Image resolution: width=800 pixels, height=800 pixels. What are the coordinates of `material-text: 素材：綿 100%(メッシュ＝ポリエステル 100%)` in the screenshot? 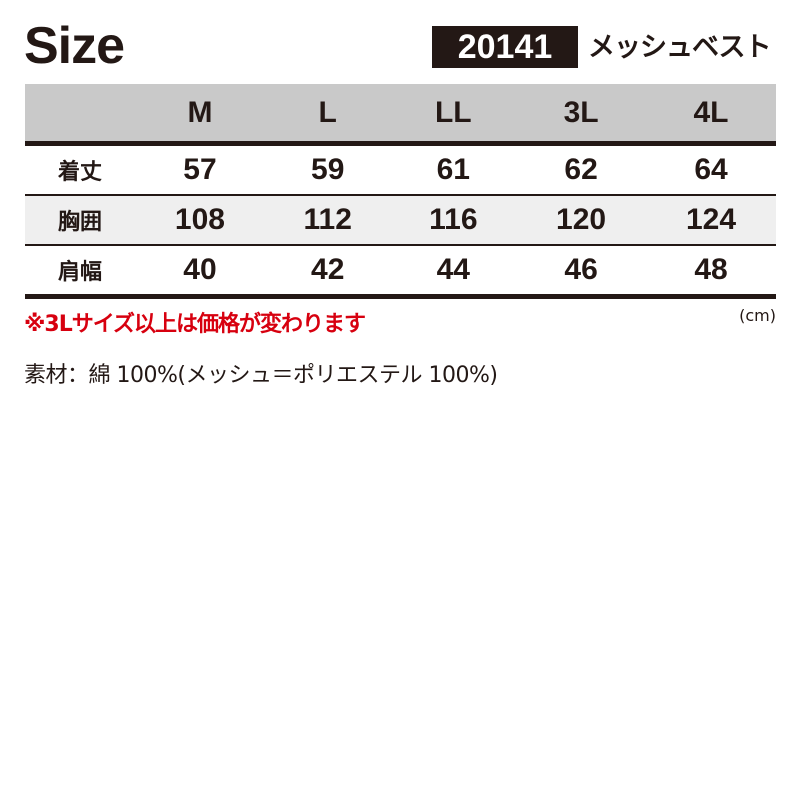 It's located at (261, 375).